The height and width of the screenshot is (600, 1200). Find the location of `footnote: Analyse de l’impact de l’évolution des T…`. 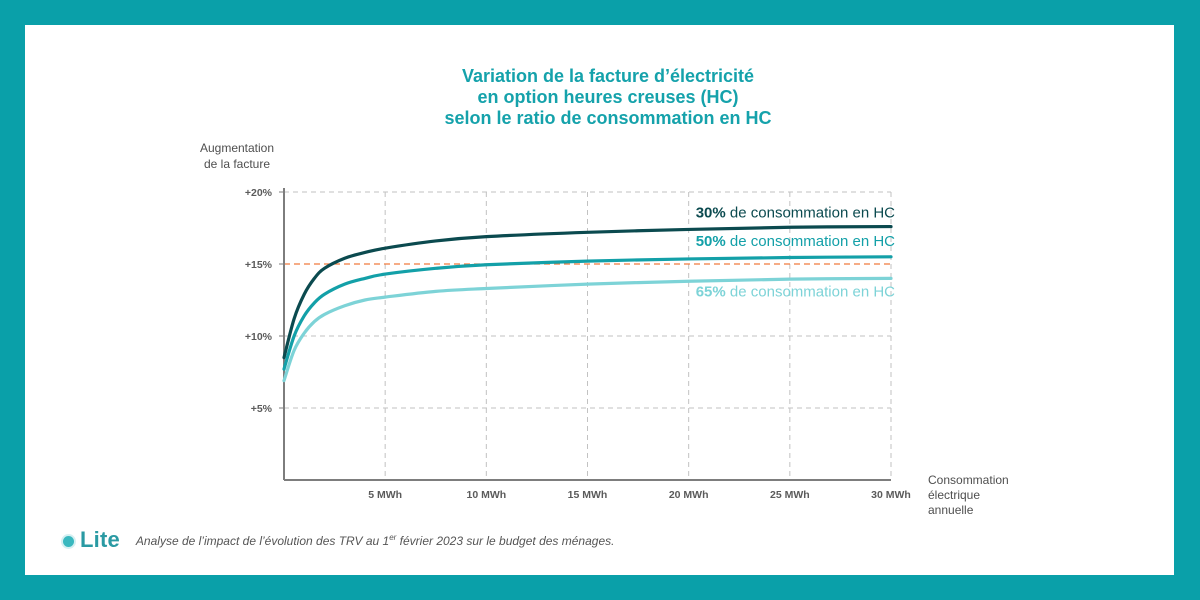

footnote: Analyse de l’impact de l’évolution des T… is located at coordinates (375, 540).